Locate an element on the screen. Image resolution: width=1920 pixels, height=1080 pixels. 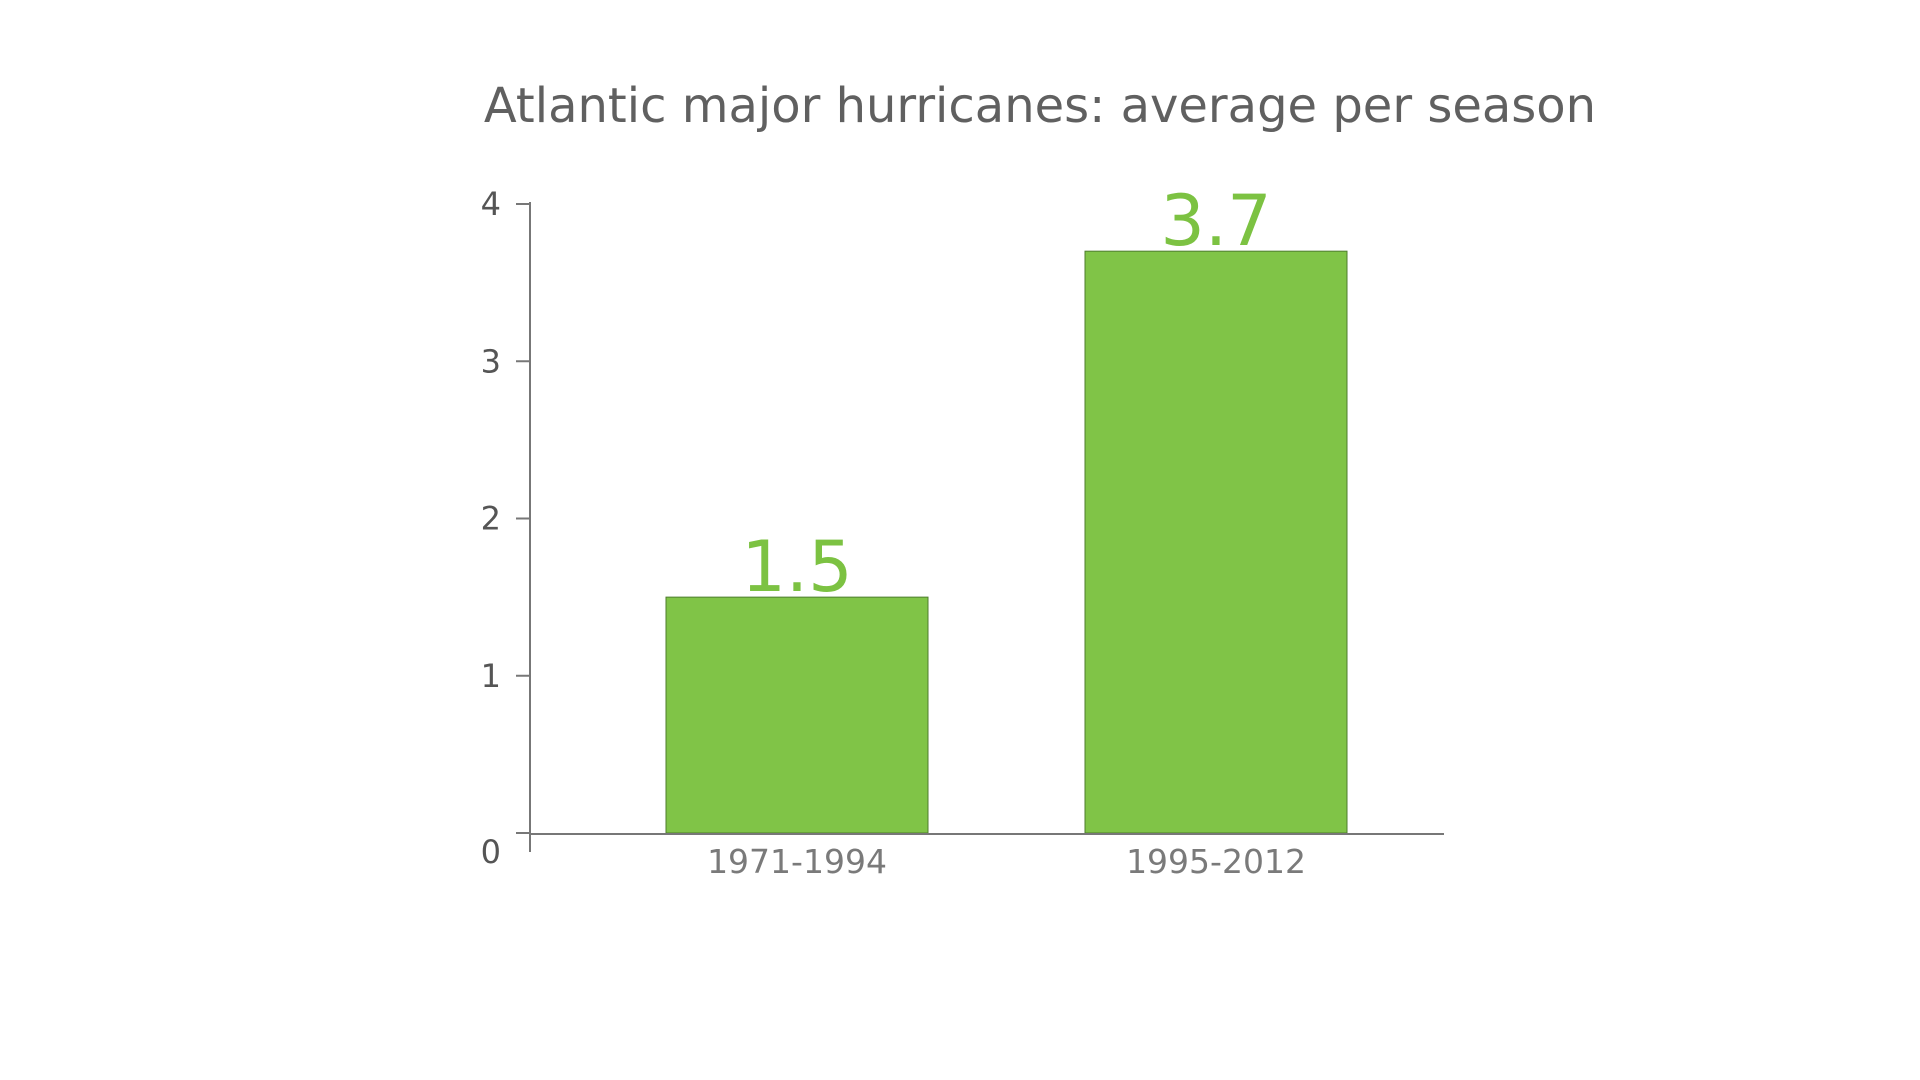
data-label: 3.7 is located at coordinates (1215, 221).